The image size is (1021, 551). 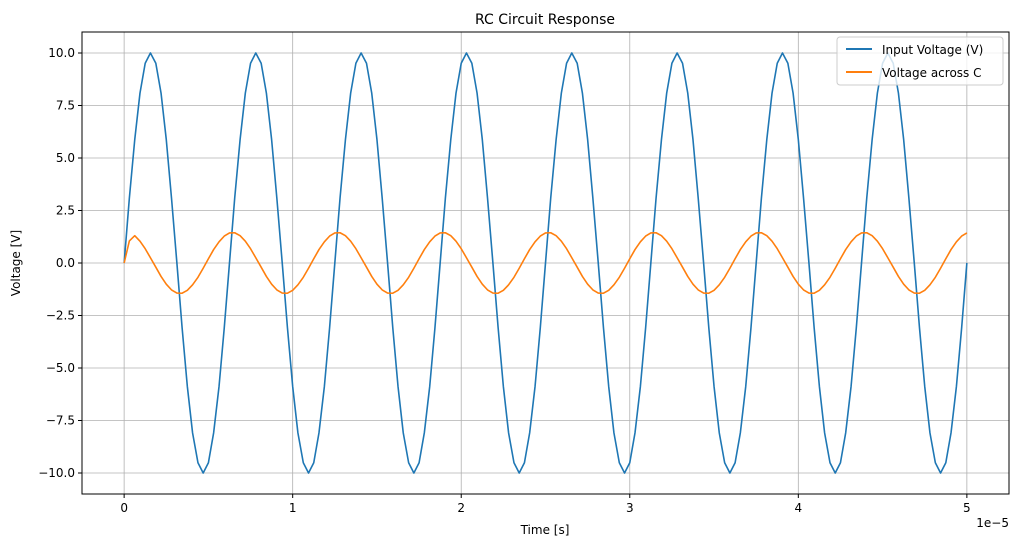 What do you see at coordinates (932, 50) in the screenshot?
I see `legend-label-input: Input Voltage (V)` at bounding box center [932, 50].